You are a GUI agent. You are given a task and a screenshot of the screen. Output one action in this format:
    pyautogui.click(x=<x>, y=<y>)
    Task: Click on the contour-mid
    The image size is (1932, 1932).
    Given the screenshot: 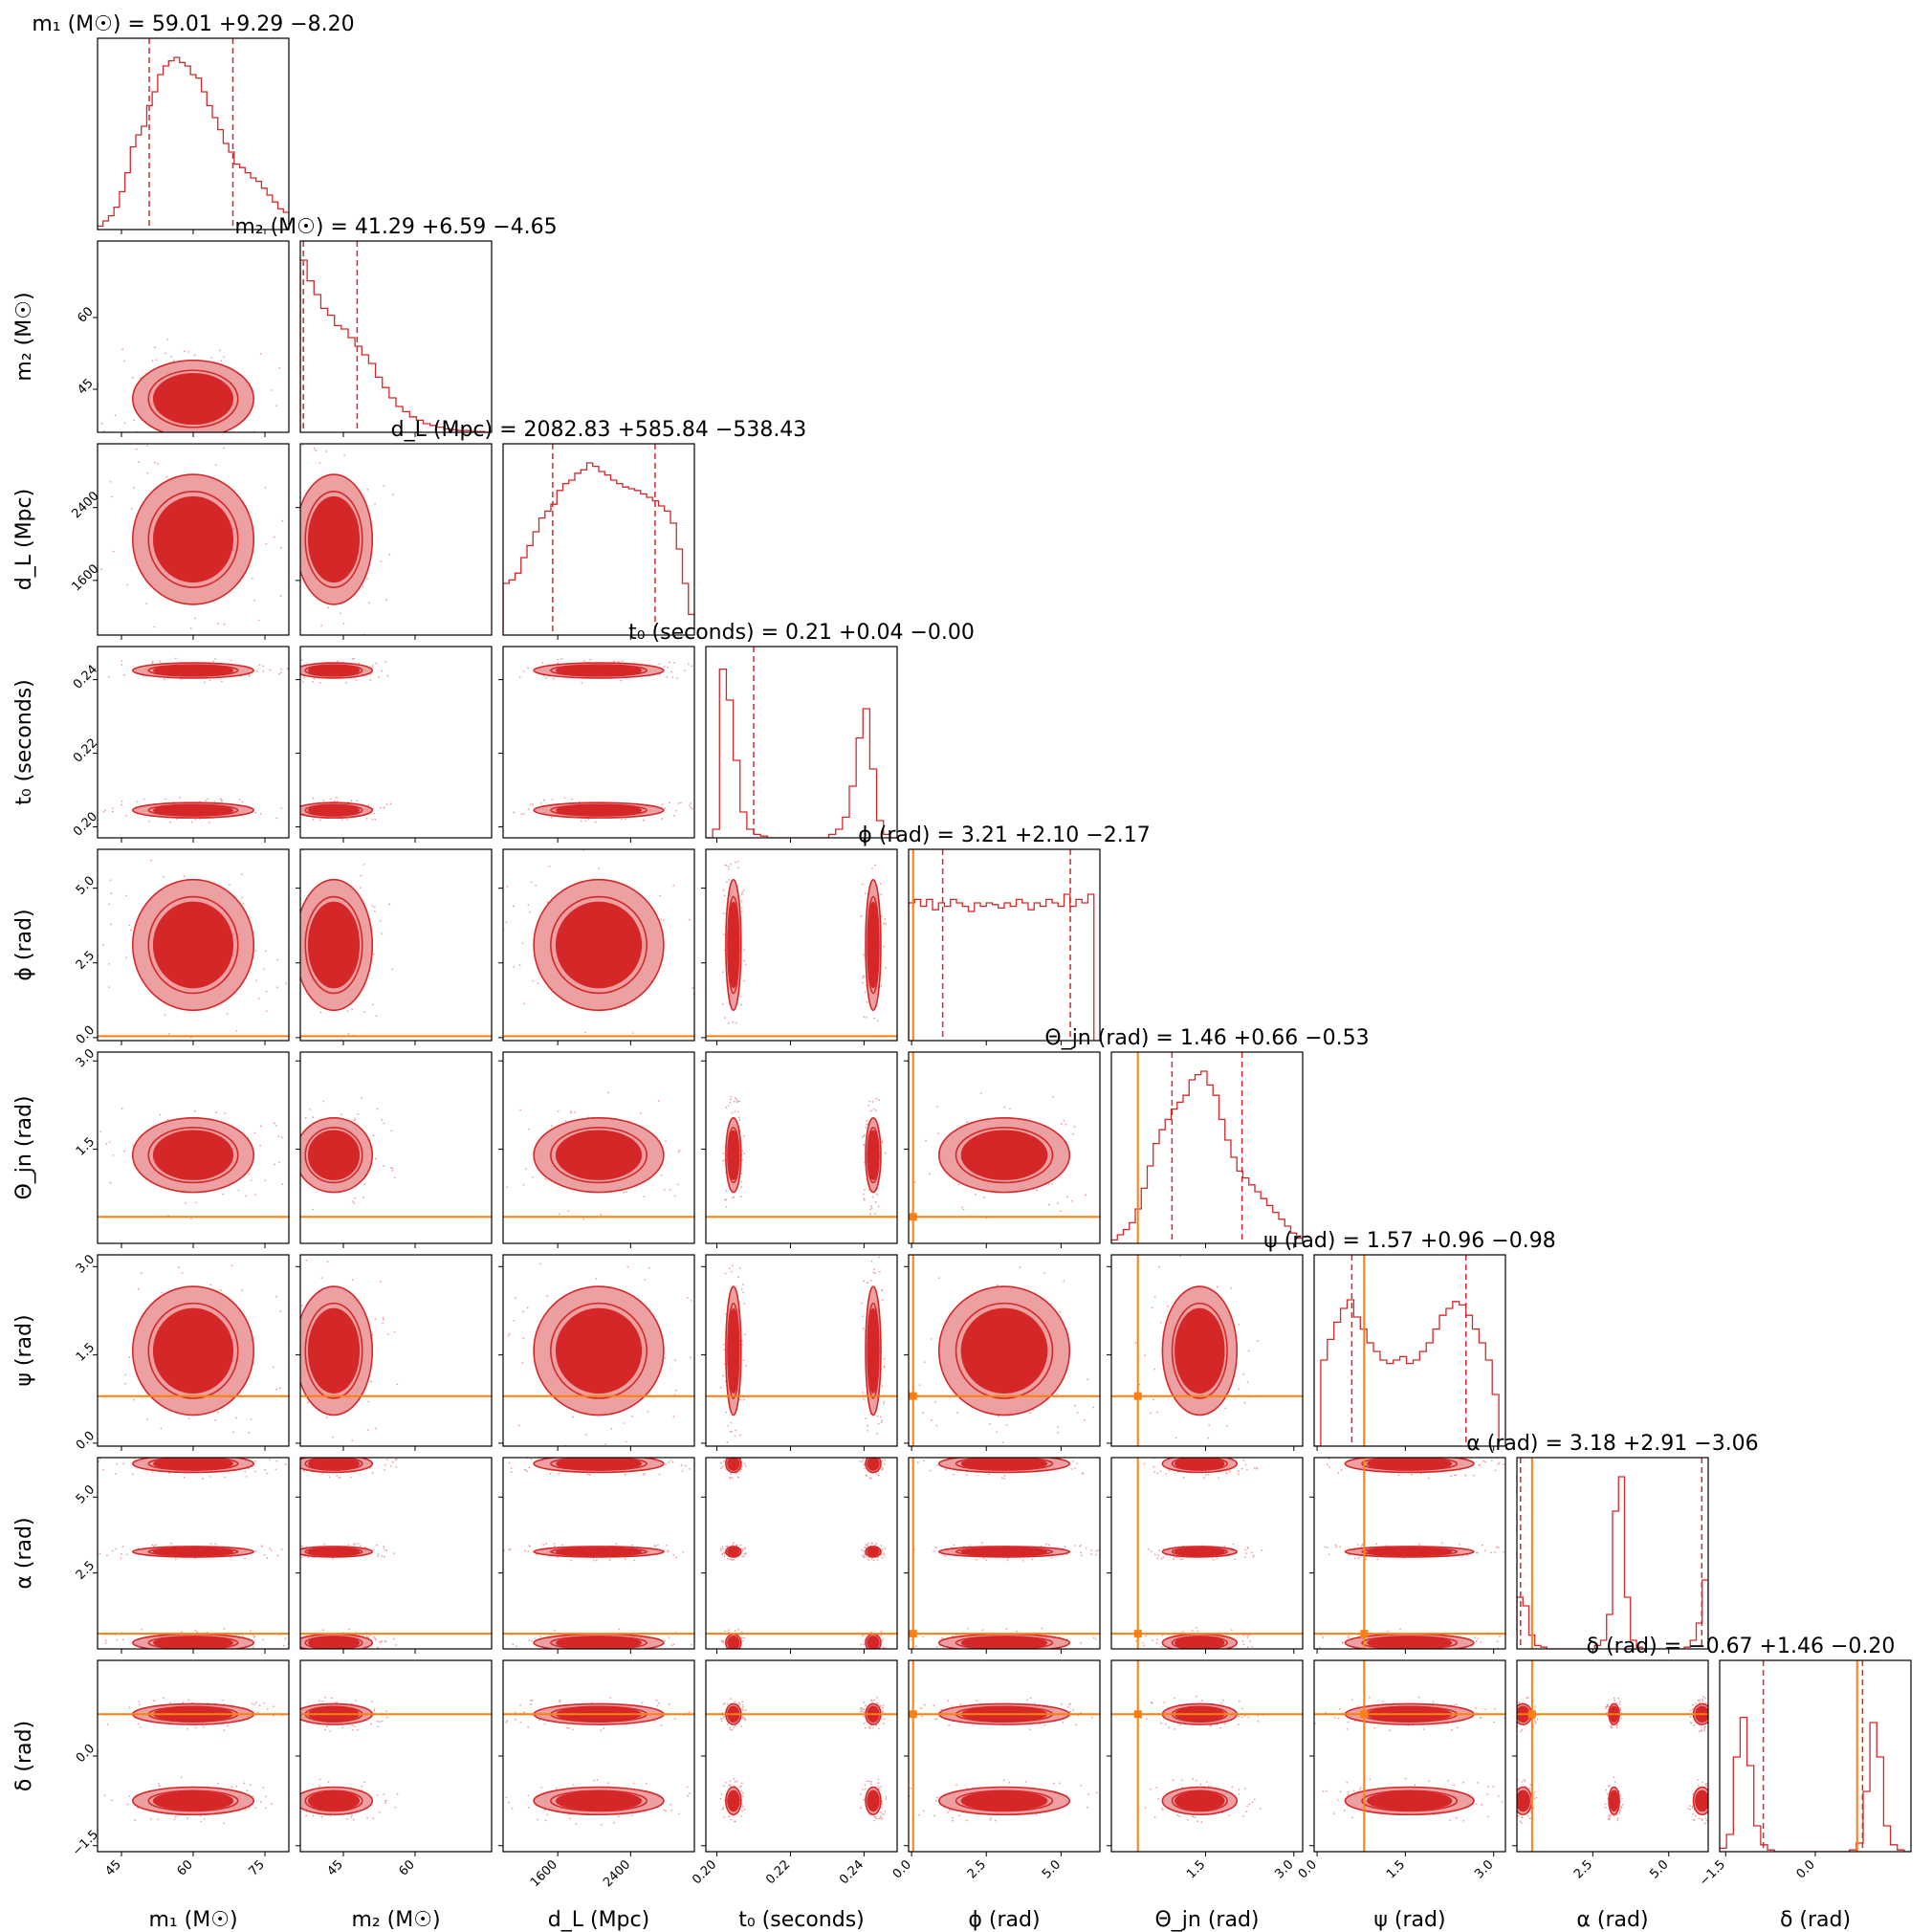 What is the action you would take?
    pyautogui.click(x=599, y=945)
    